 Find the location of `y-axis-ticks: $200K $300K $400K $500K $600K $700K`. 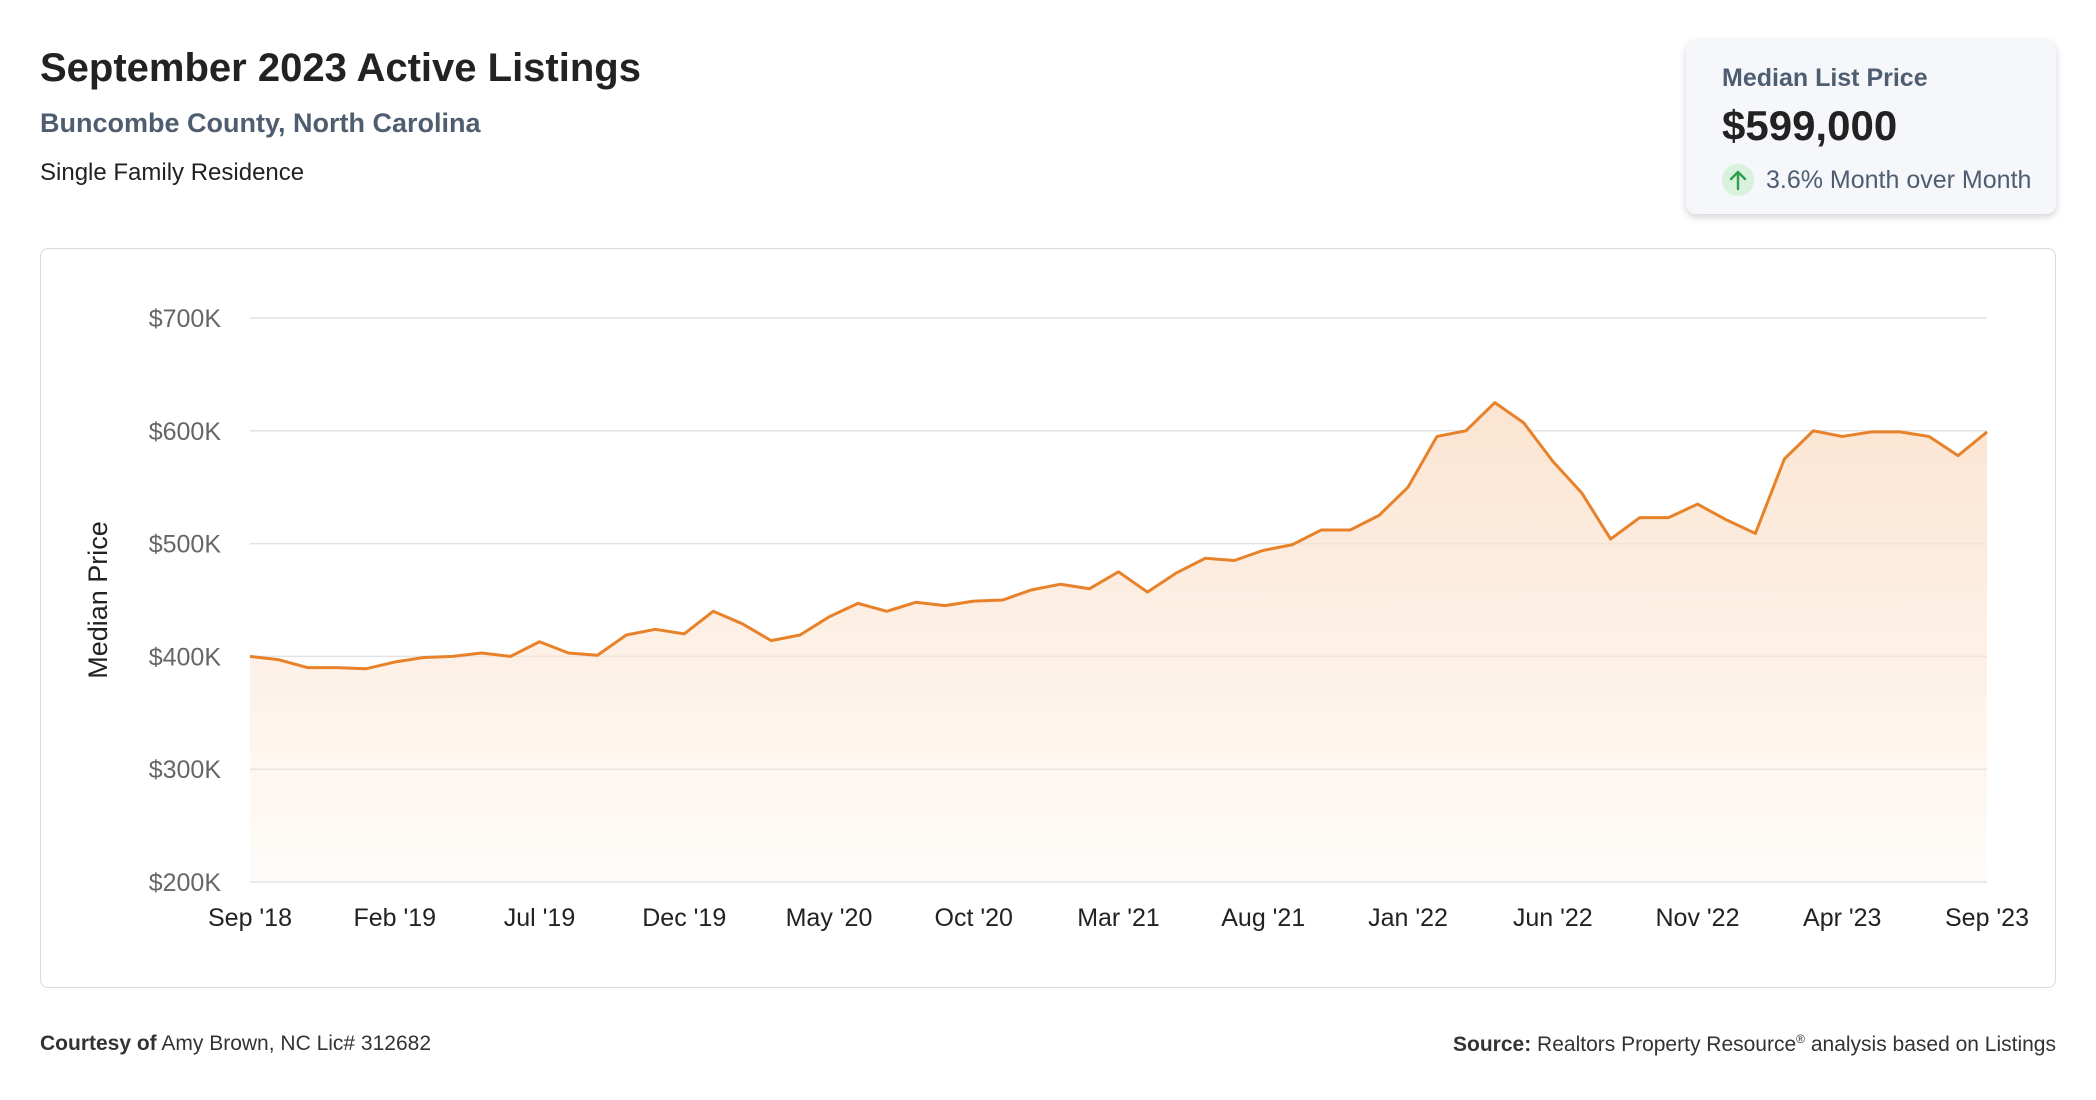

y-axis-ticks: $200K $300K $400K $500K $600K $700K is located at coordinates (185, 601).